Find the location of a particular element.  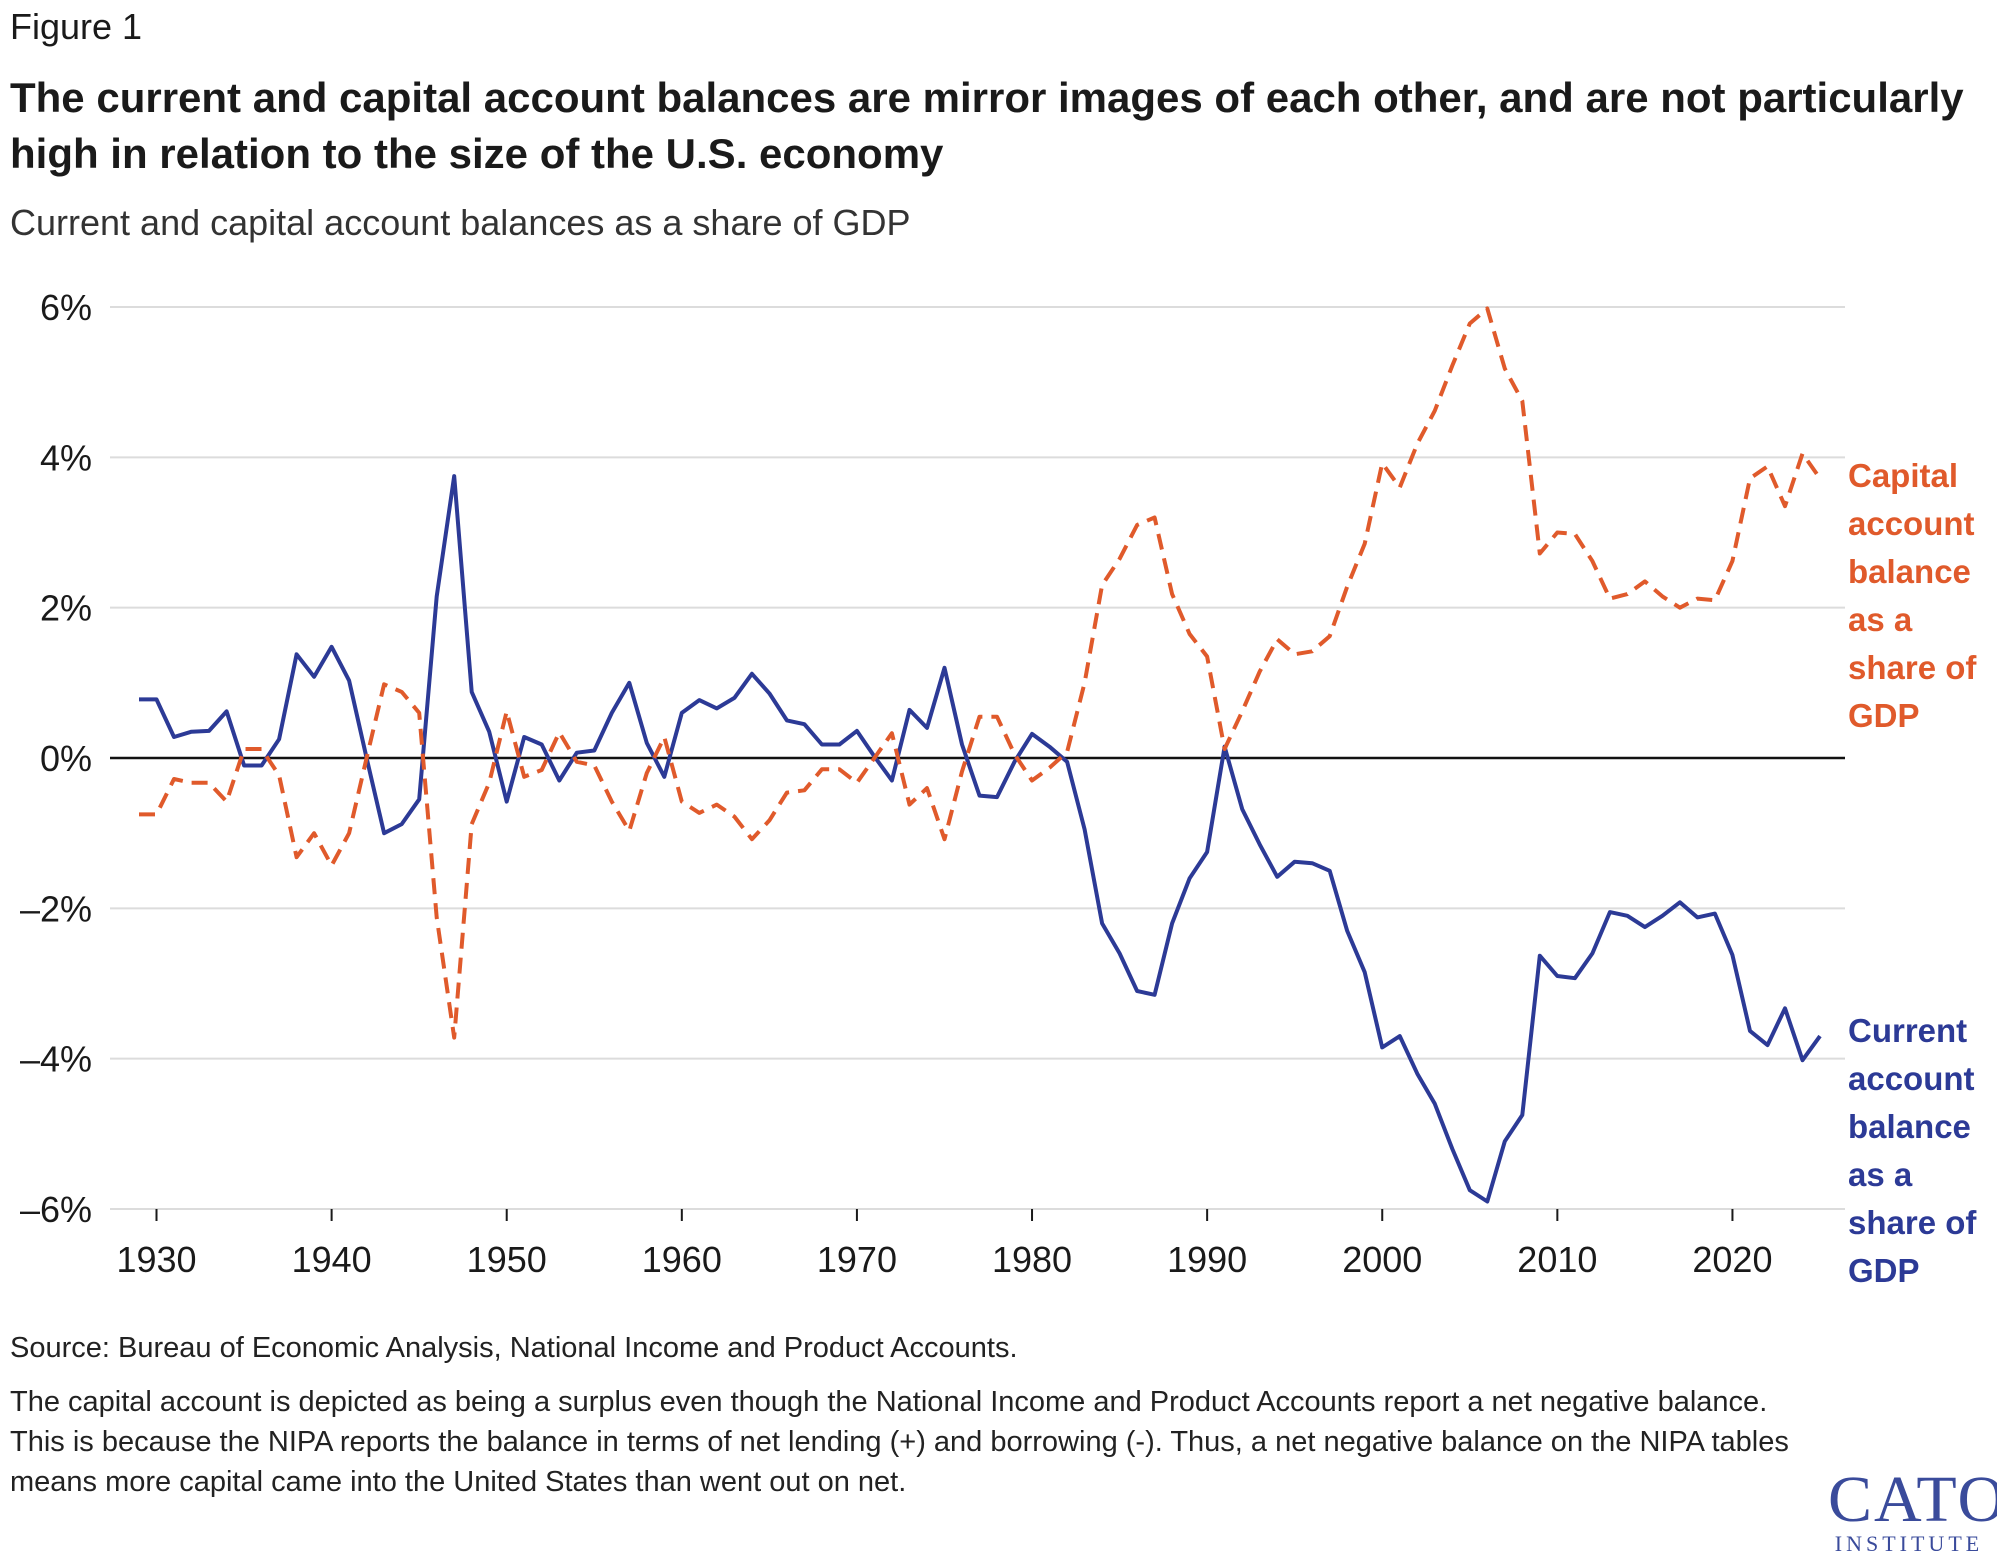

y-tick-label: –6% is located at coordinates (56, 1209).